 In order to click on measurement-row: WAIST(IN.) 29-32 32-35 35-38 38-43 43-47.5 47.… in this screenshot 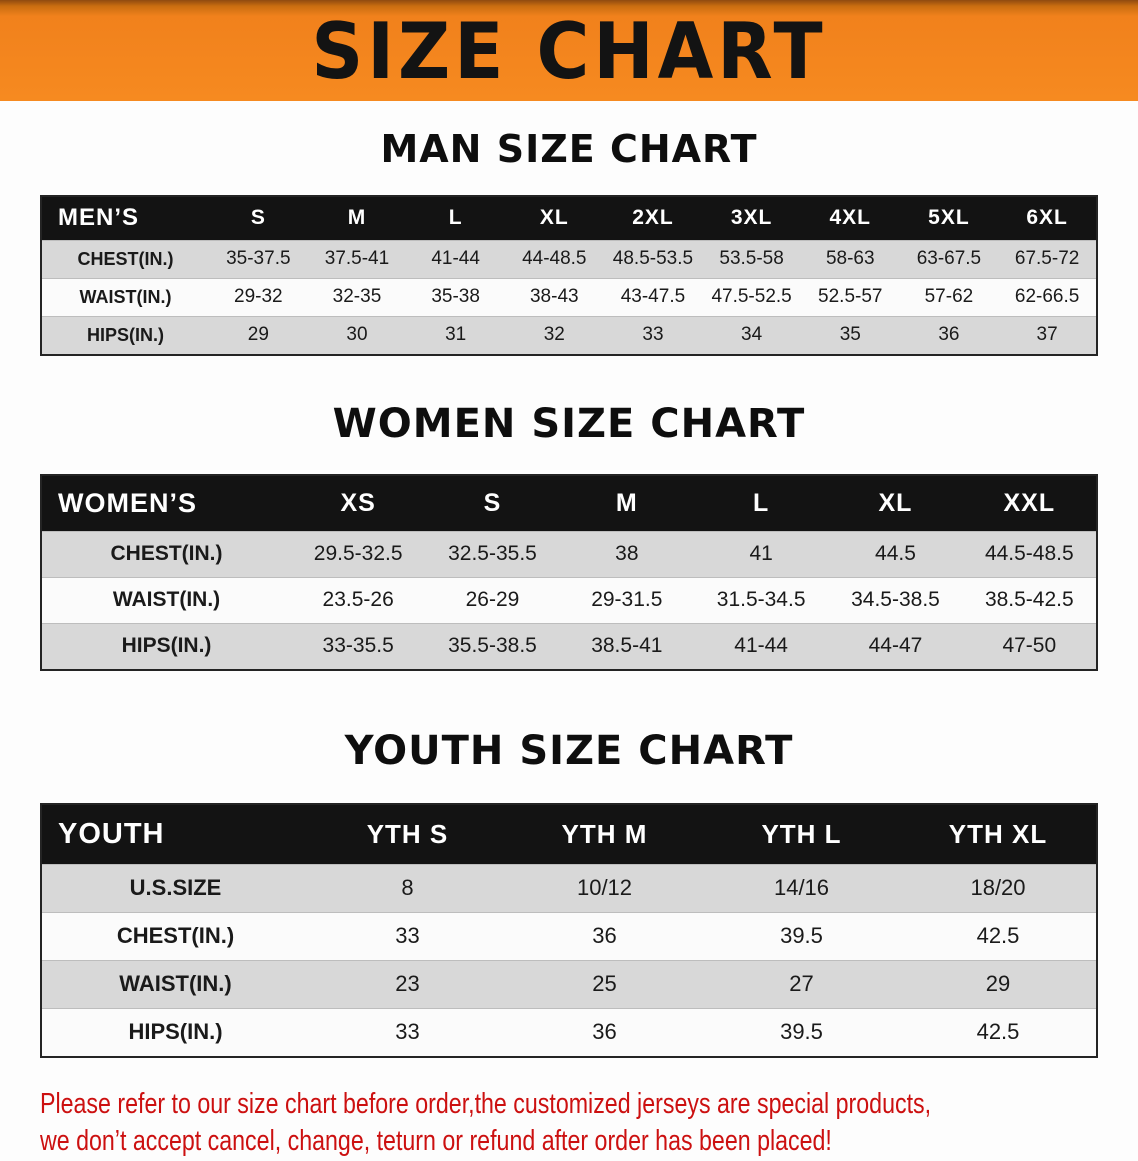, I will do `click(569, 297)`.